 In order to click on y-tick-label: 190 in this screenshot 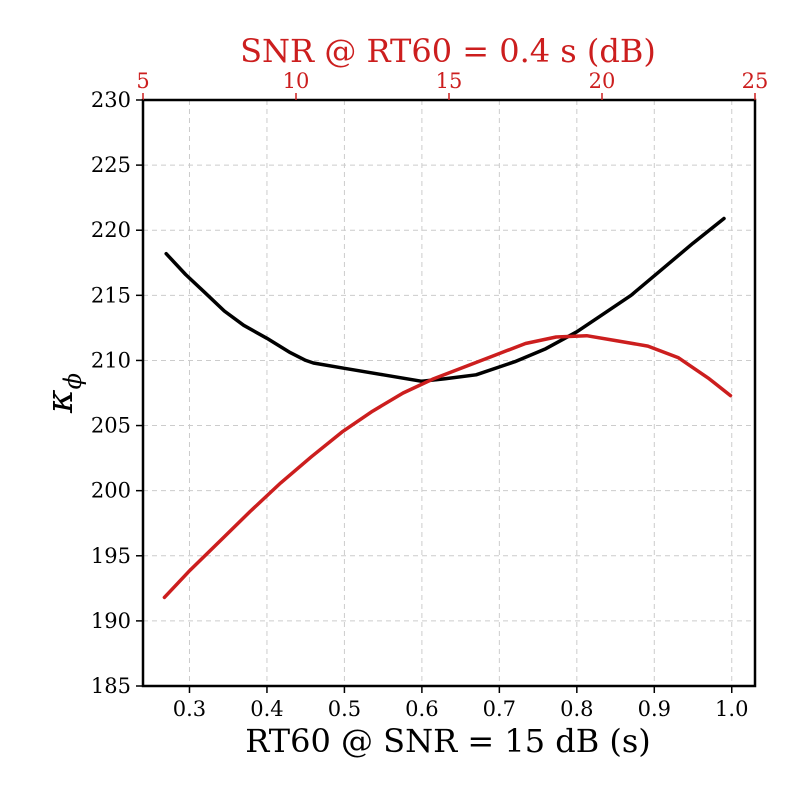, I will do `click(111, 621)`.